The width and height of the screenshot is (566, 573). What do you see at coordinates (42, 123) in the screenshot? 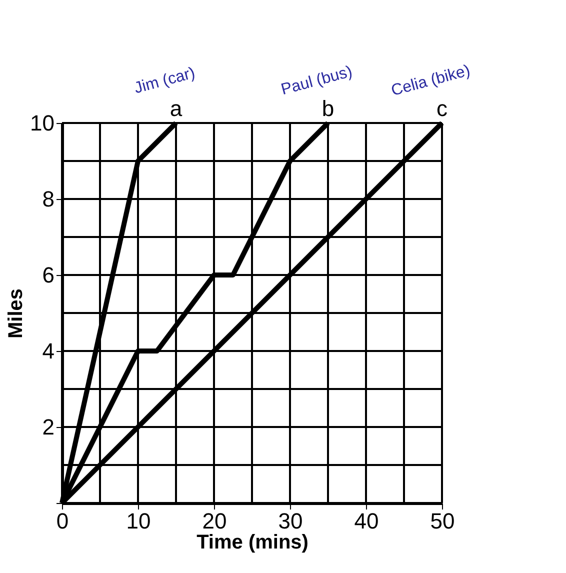
I see `y-tick-label: 10` at bounding box center [42, 123].